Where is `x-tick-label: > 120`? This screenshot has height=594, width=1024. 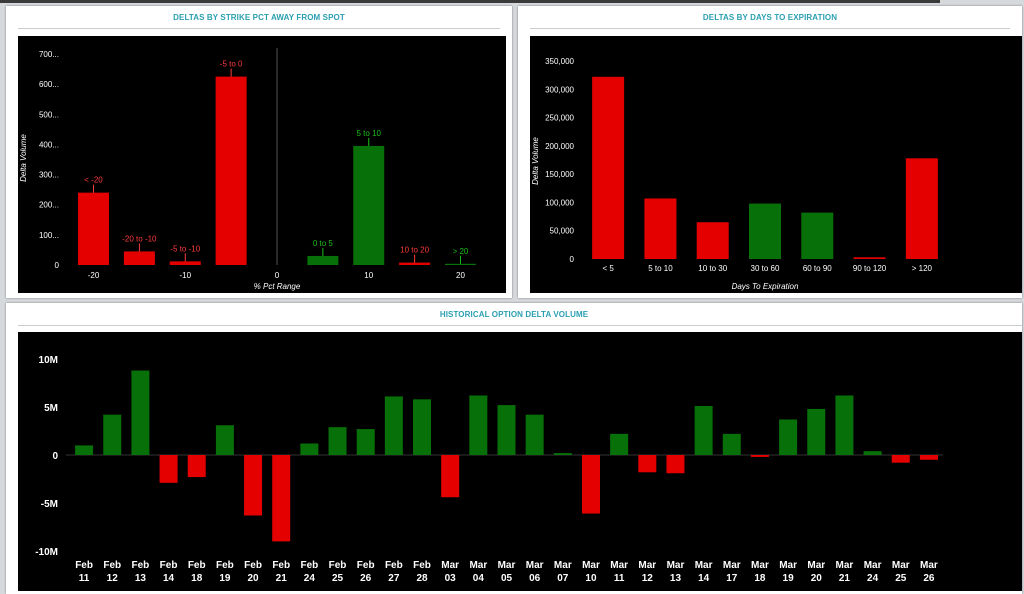 x-tick-label: > 120 is located at coordinates (922, 268).